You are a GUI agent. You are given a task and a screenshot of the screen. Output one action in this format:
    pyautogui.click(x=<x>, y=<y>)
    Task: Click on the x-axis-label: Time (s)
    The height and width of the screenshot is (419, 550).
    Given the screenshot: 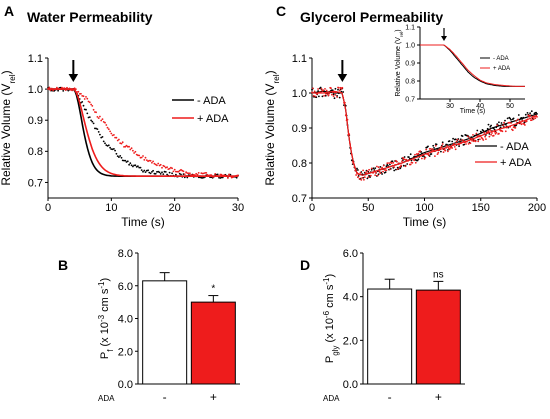 What is the action you would take?
    pyautogui.click(x=143, y=222)
    